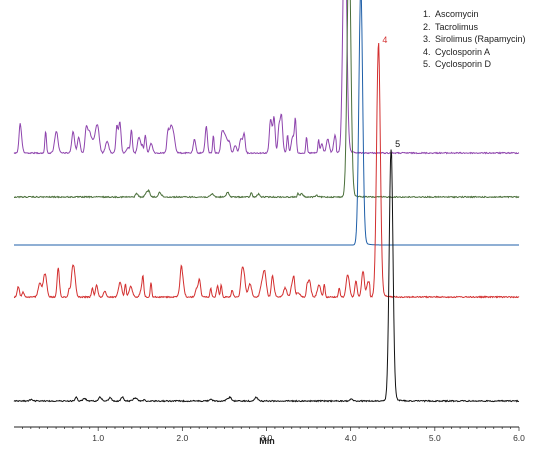 The height and width of the screenshot is (450, 535). Describe the element at coordinates (397, 144) in the screenshot. I see `peak-label-5: 5` at that location.